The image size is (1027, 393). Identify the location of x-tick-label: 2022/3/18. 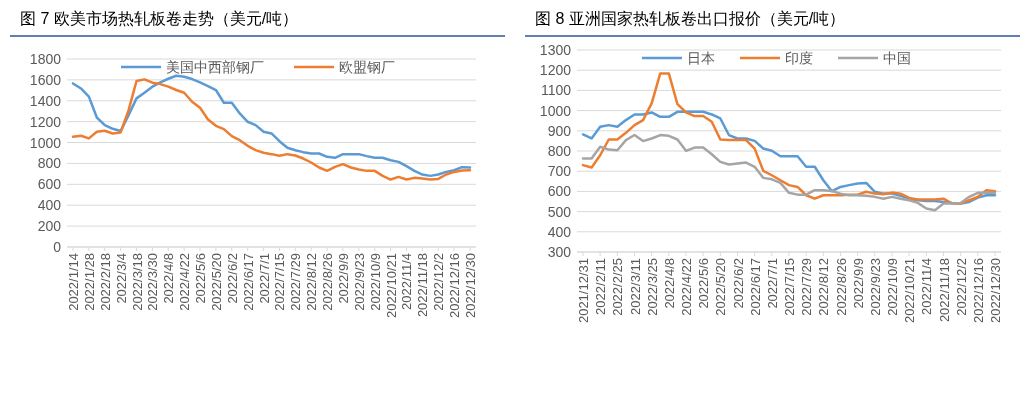
(137, 282).